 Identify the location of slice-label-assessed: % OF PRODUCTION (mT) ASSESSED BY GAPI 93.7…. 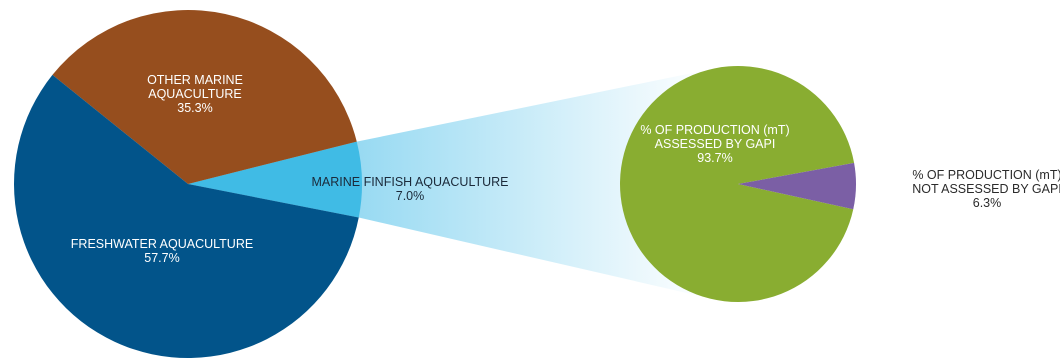
(714, 144).